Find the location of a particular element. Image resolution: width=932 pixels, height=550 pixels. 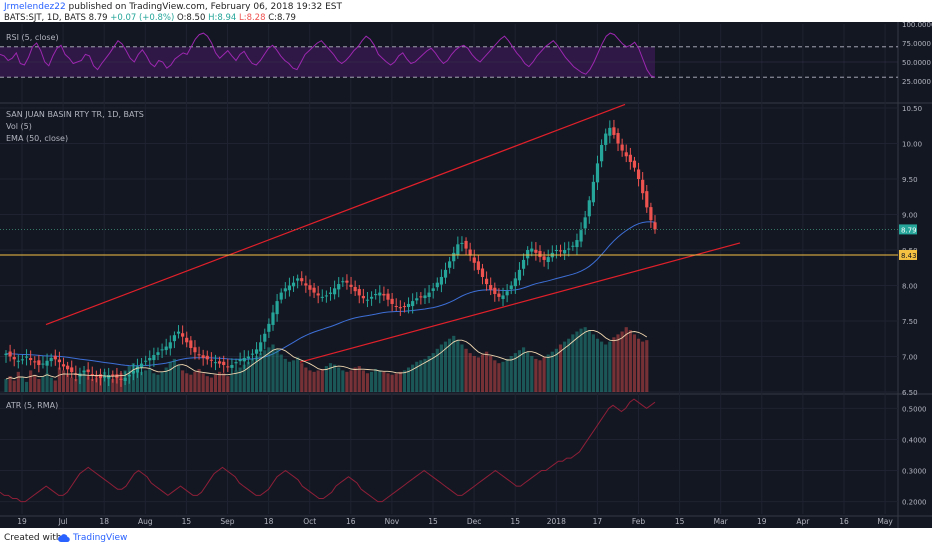

atr-y-tick: 0.3000 is located at coordinates (914, 472).